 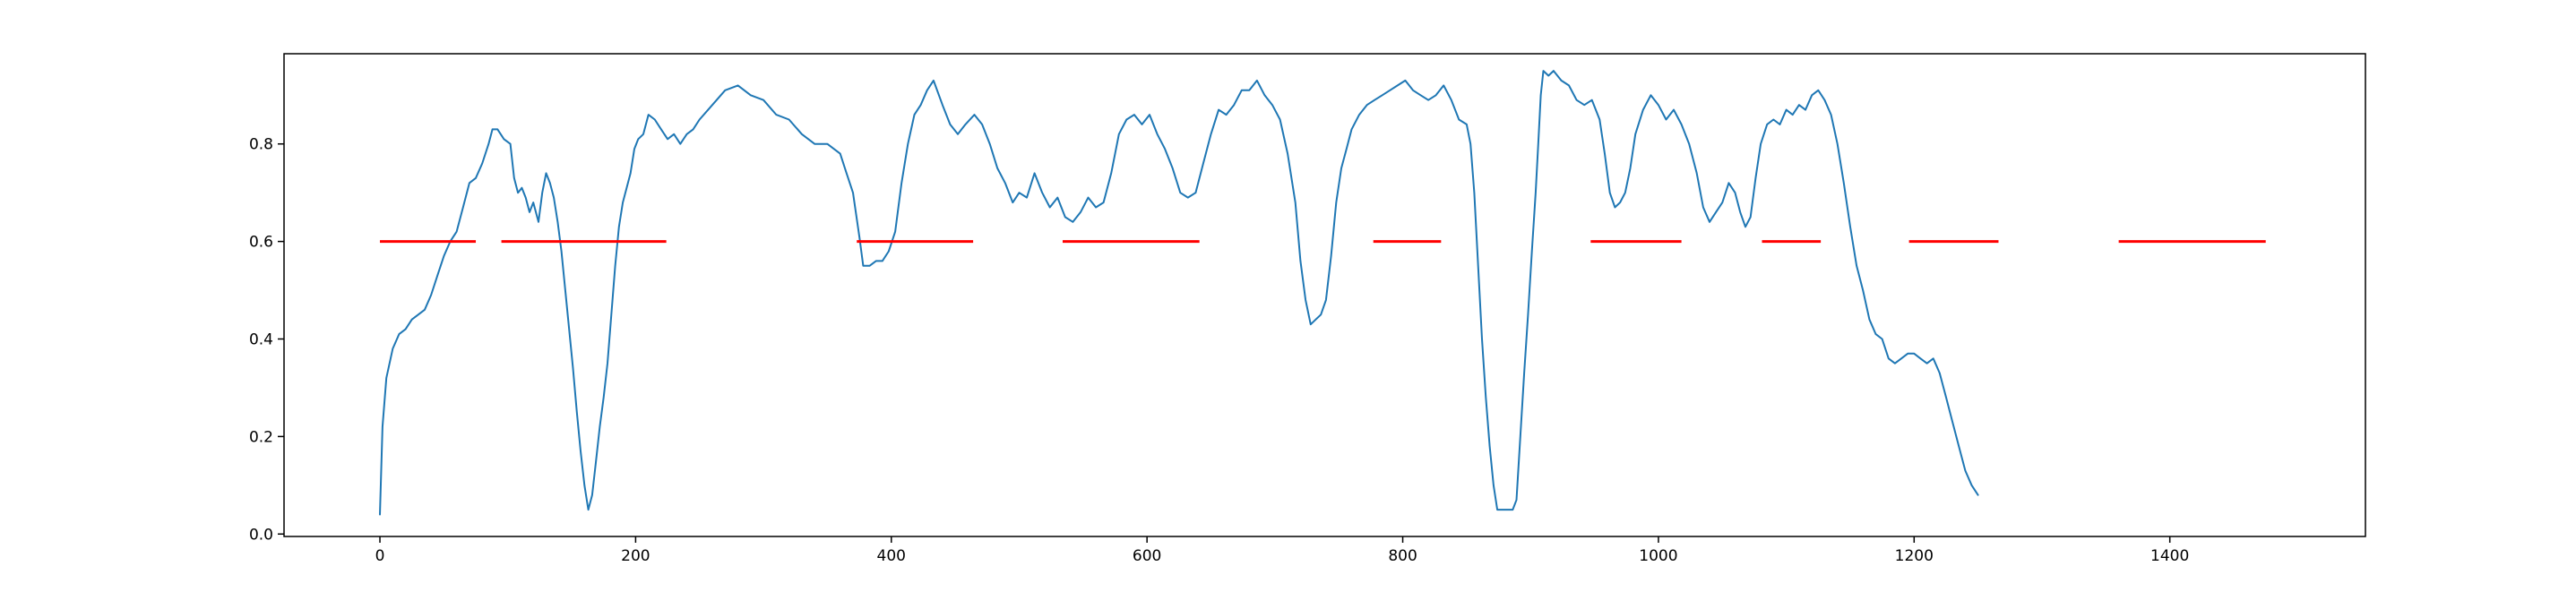 What do you see at coordinates (261, 437) in the screenshot?
I see `y-tick-label: 0.2` at bounding box center [261, 437].